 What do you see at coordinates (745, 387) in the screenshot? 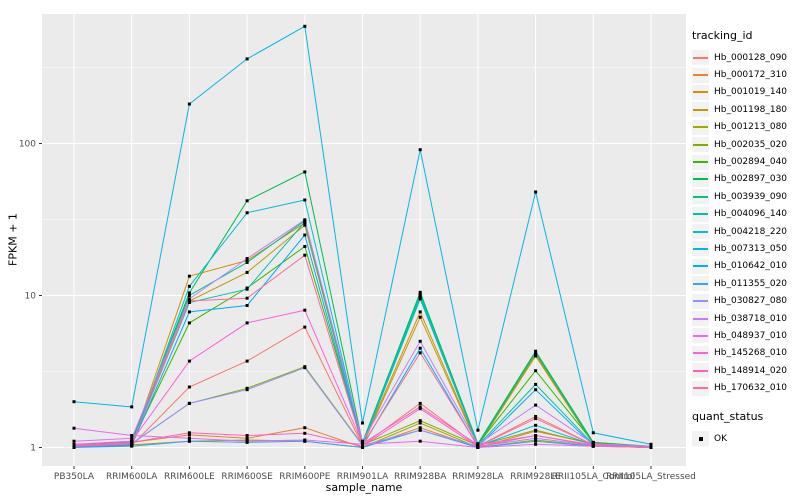
I see `legend-item-Hb_170632_010: Hb_170632_010` at bounding box center [745, 387].